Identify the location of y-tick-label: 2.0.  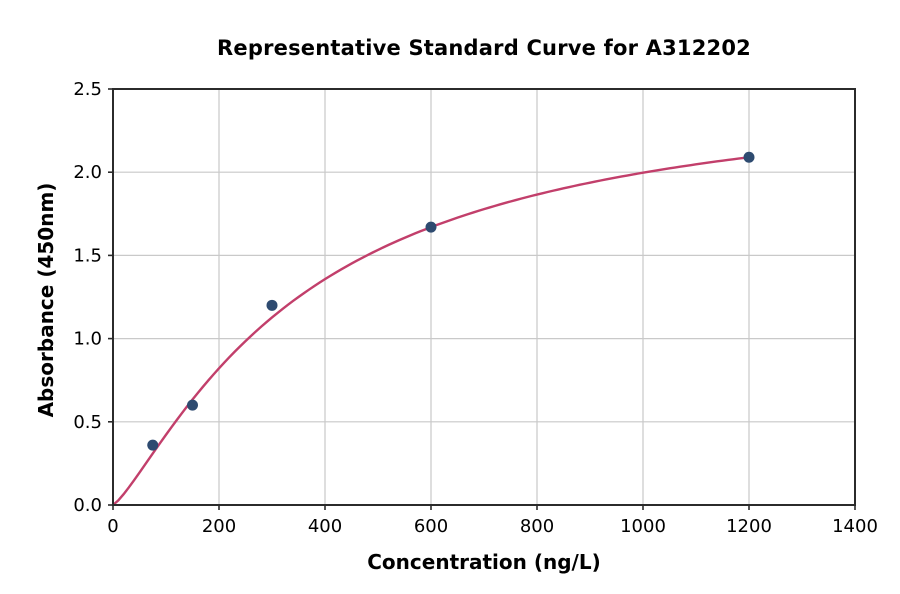
(87, 172).